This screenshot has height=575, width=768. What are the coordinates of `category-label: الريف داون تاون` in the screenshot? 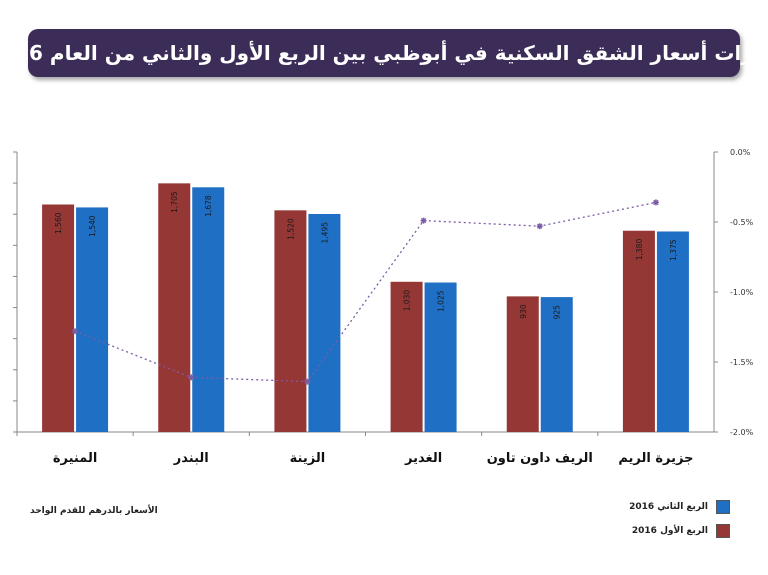 It's located at (540, 458).